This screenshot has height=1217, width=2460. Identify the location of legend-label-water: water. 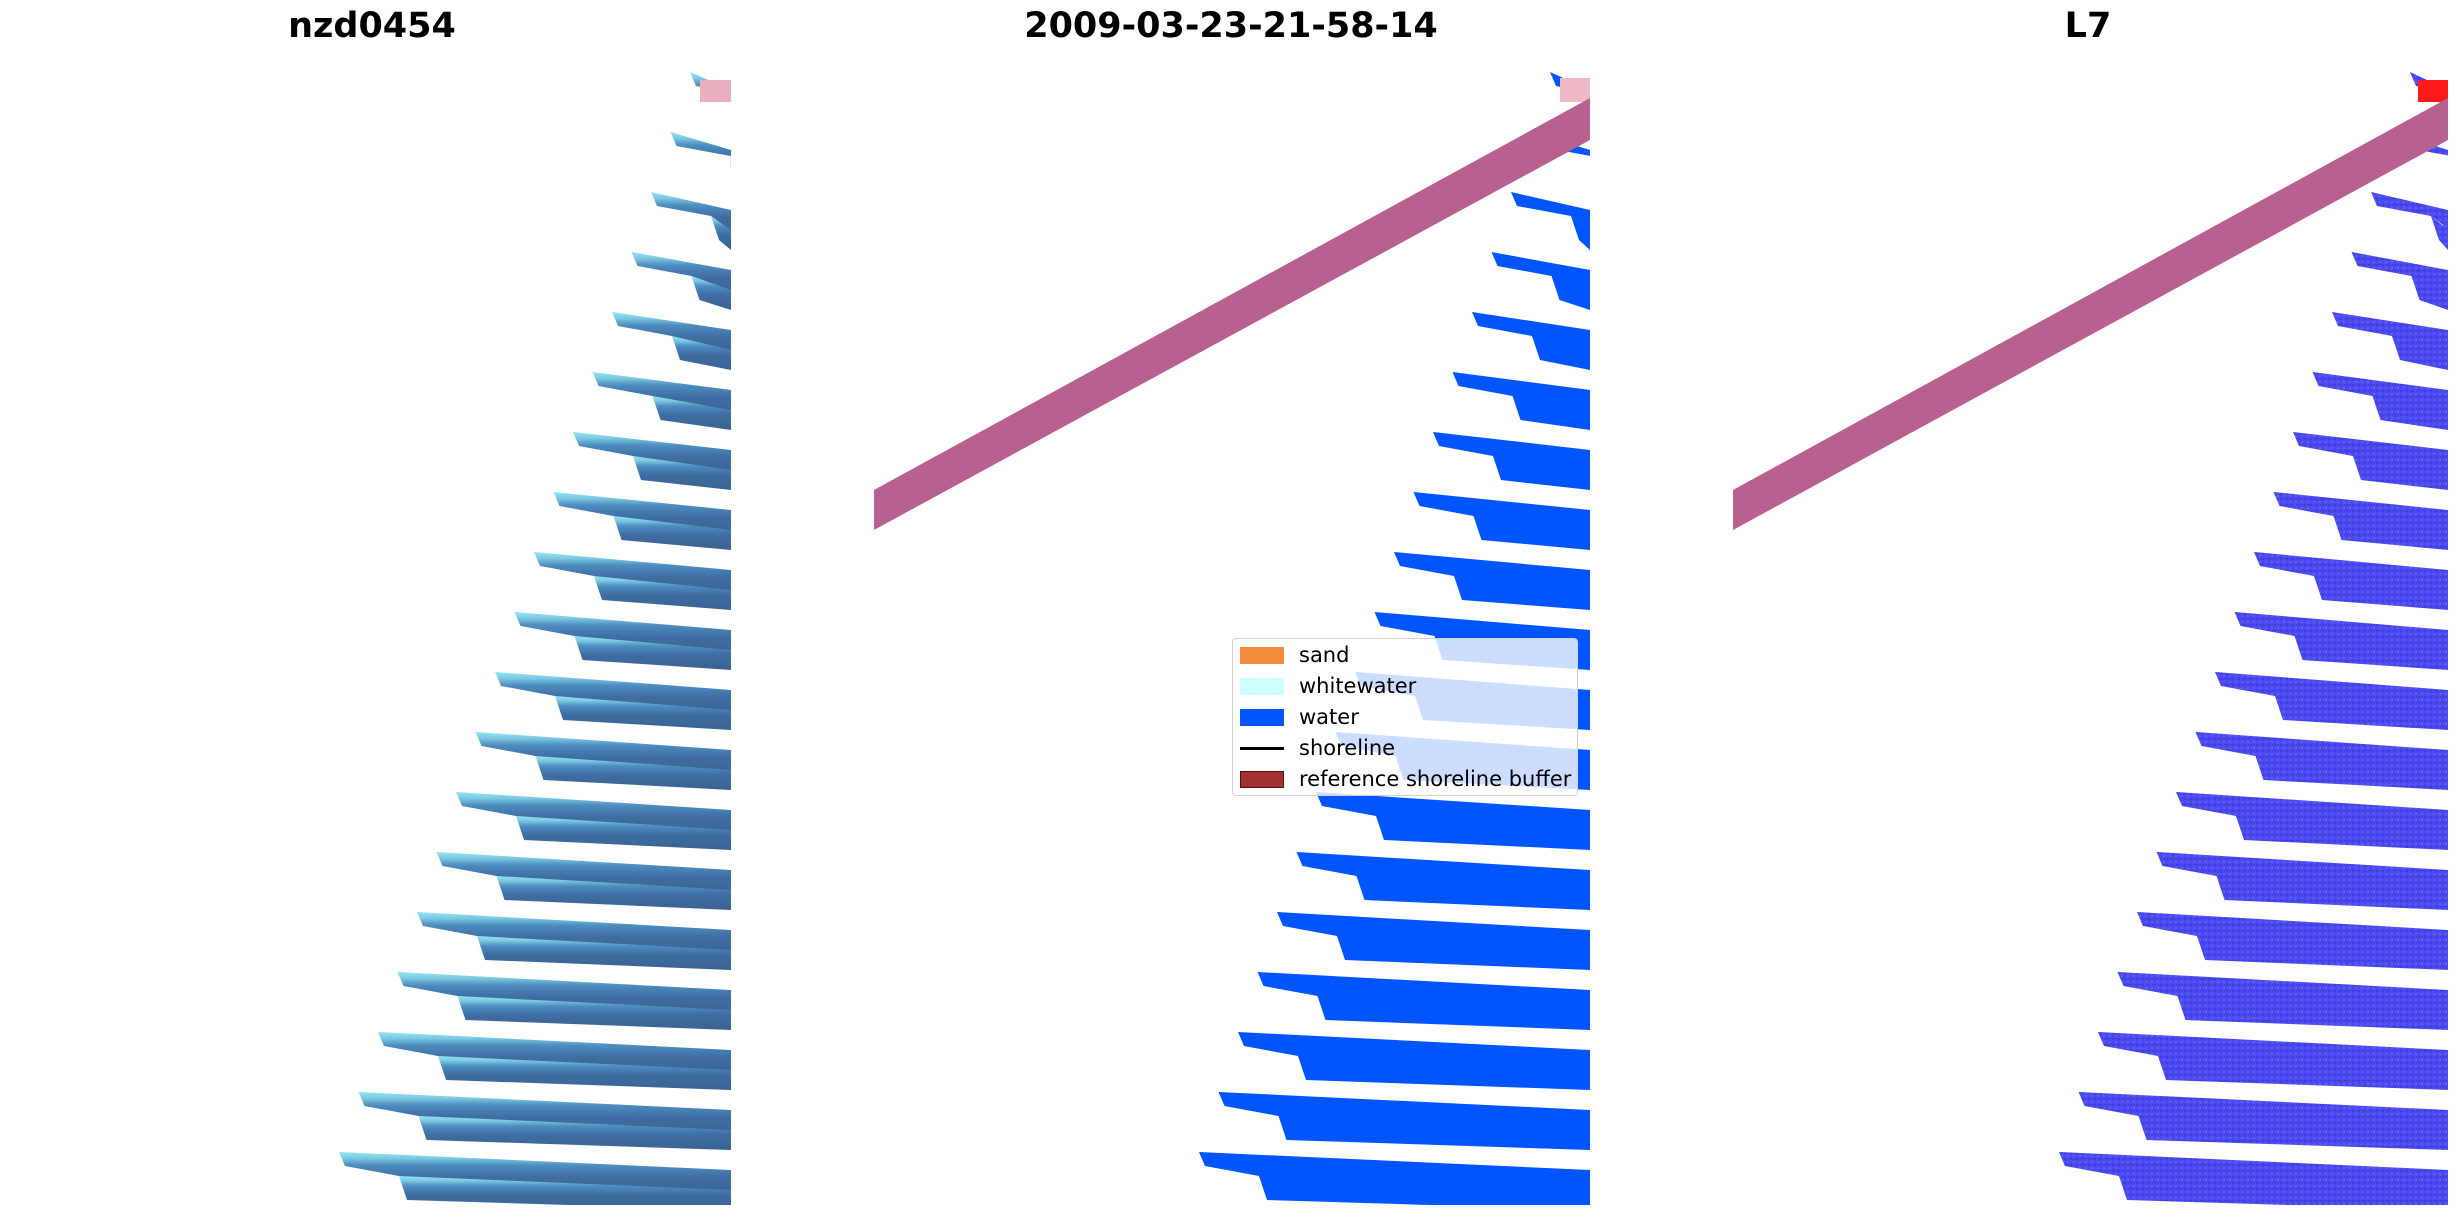
(1329, 717).